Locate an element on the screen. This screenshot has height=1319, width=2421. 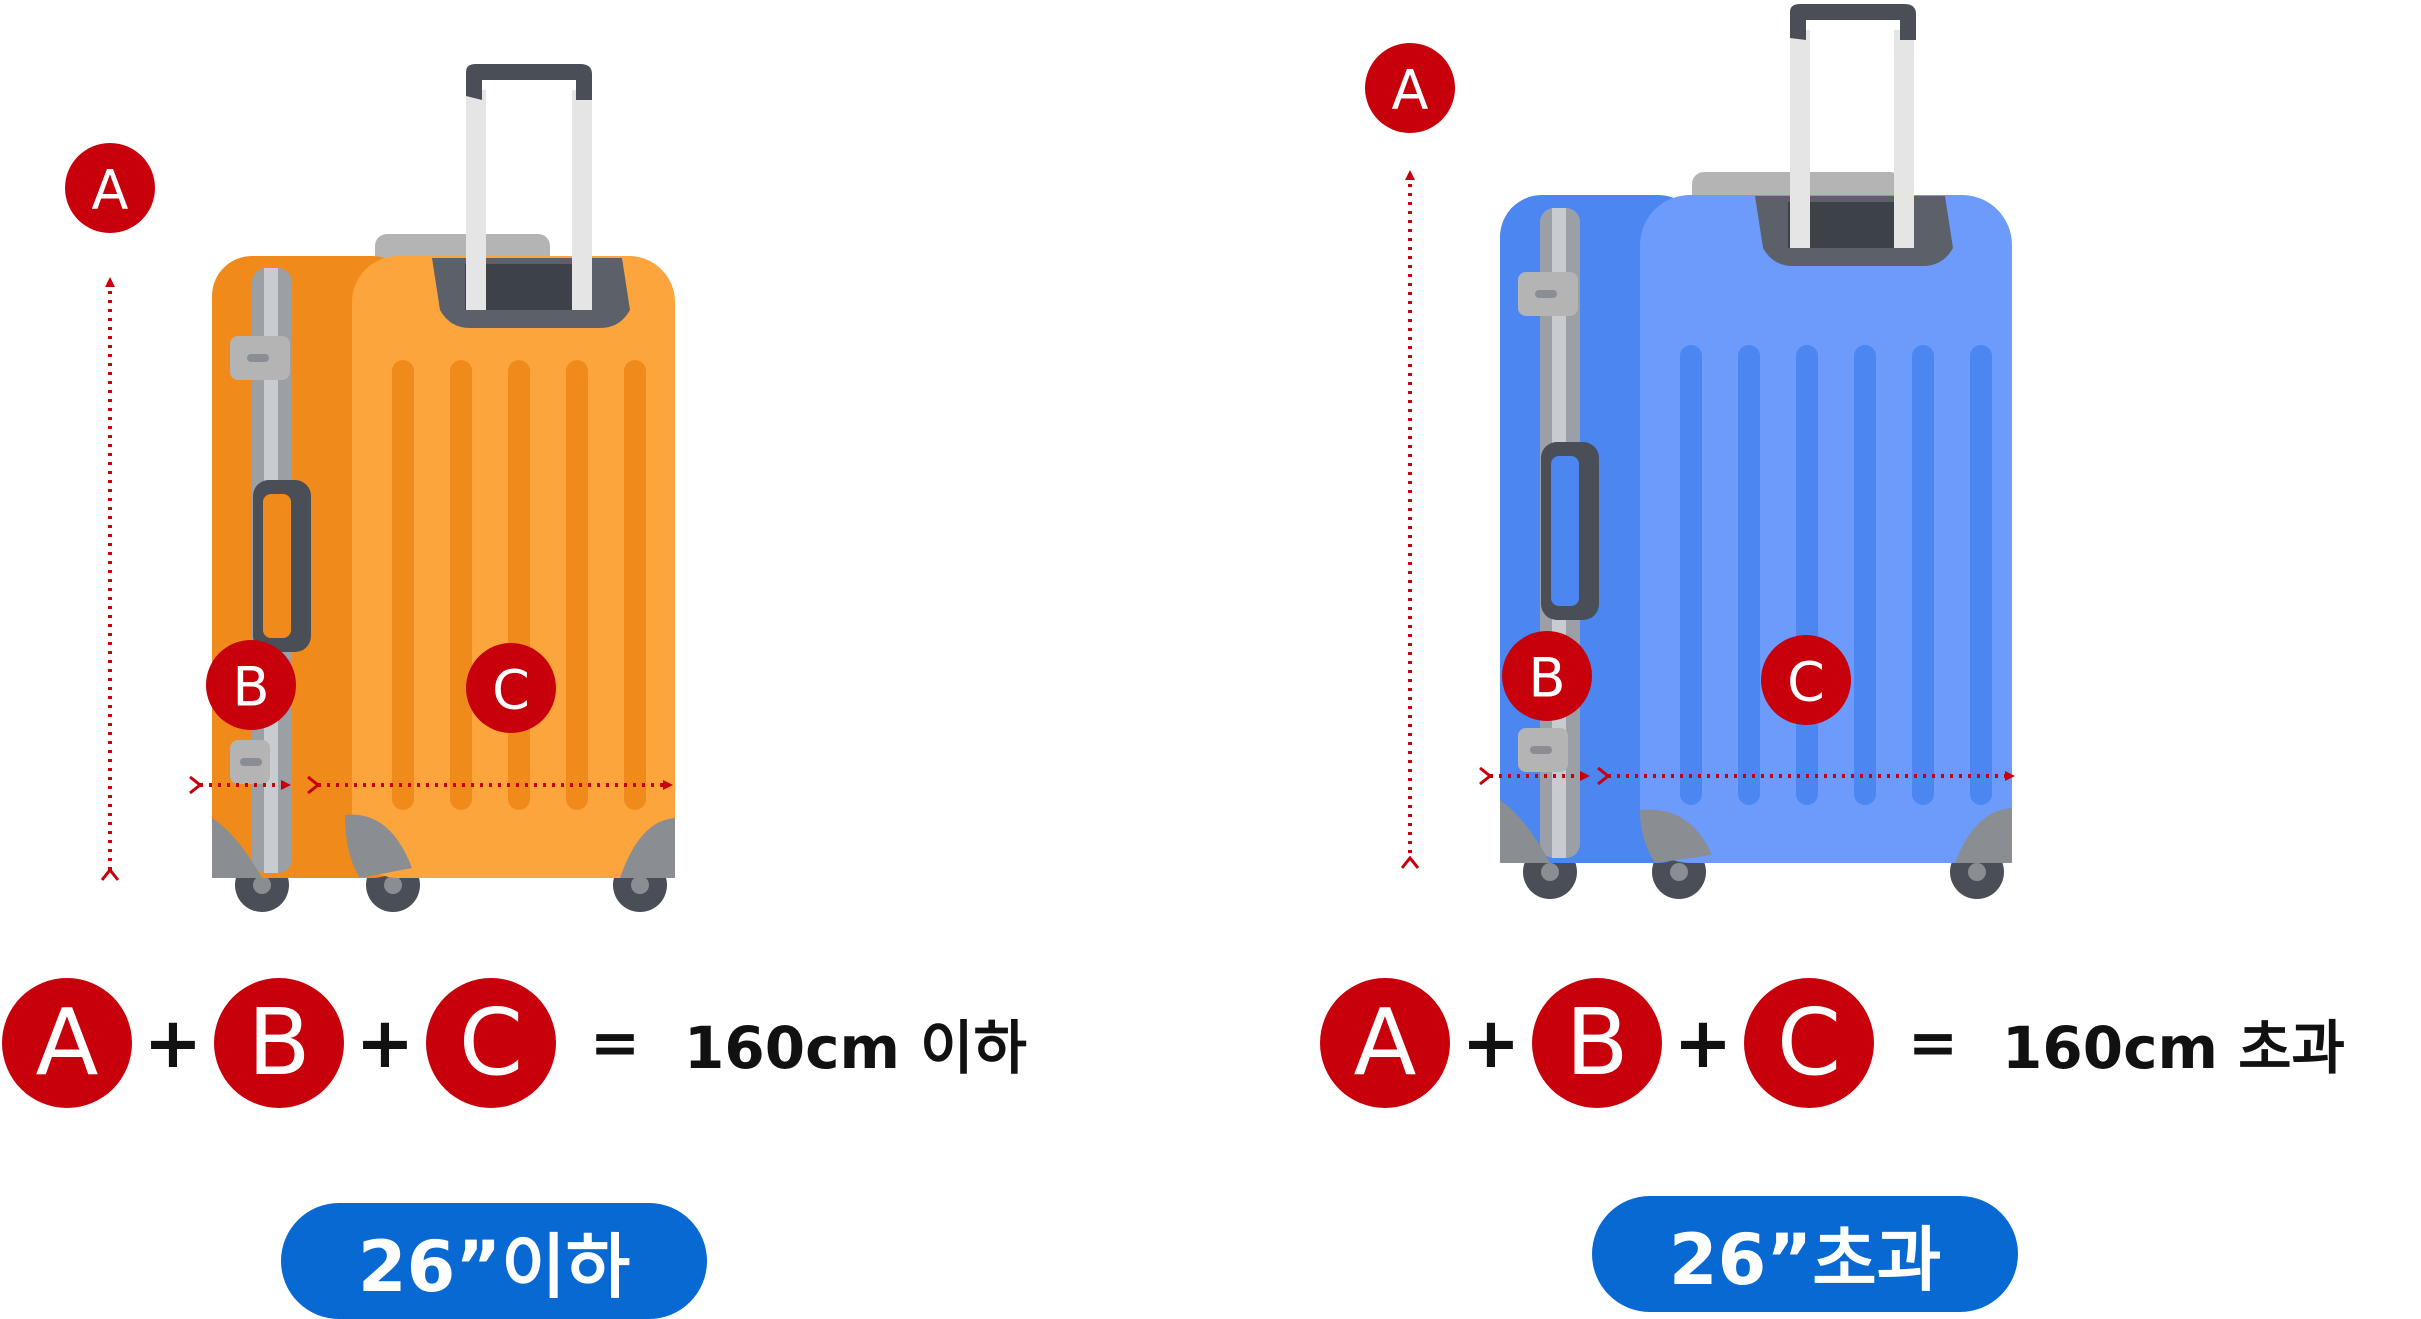
marker-a-right: A is located at coordinates (1410, 88).